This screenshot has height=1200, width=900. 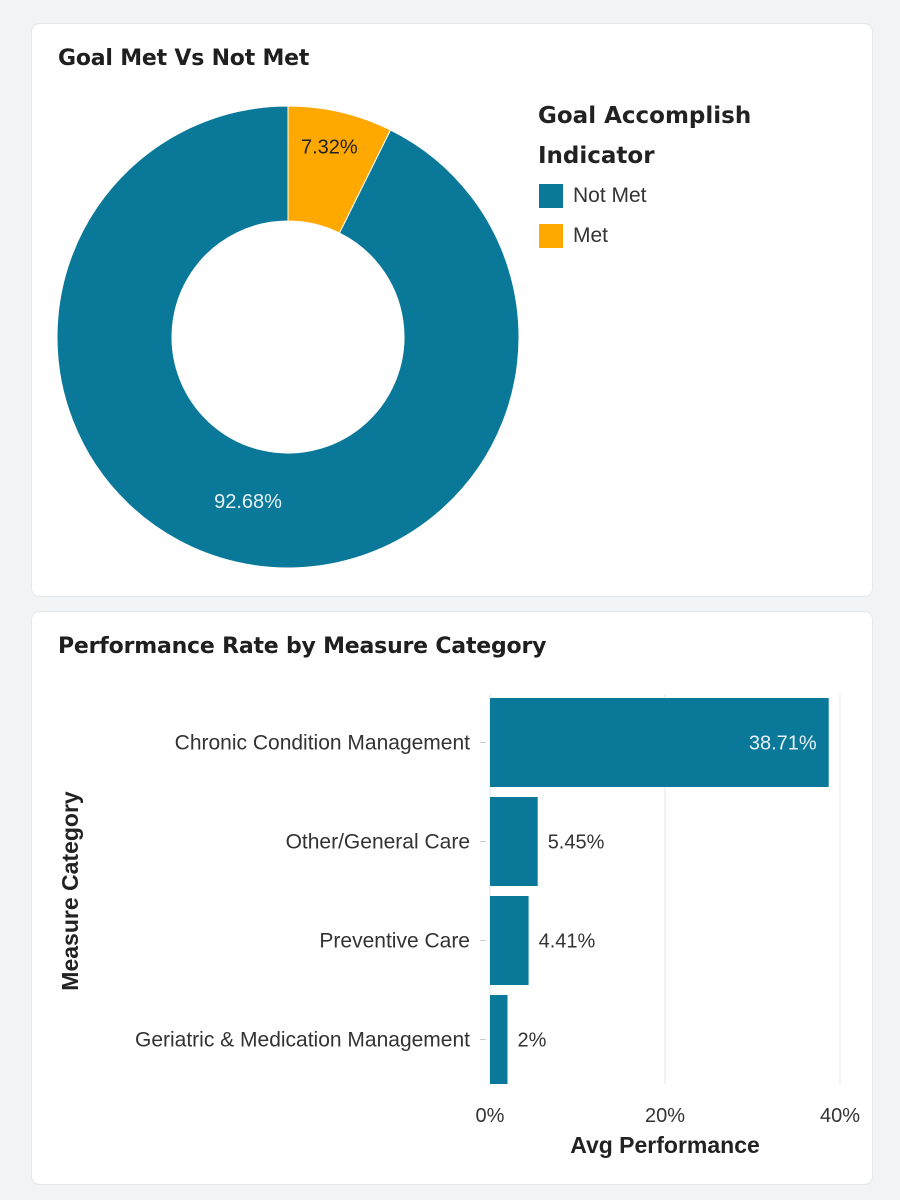 What do you see at coordinates (645, 116) in the screenshot?
I see `legend-title-line1: Goal Accomplish` at bounding box center [645, 116].